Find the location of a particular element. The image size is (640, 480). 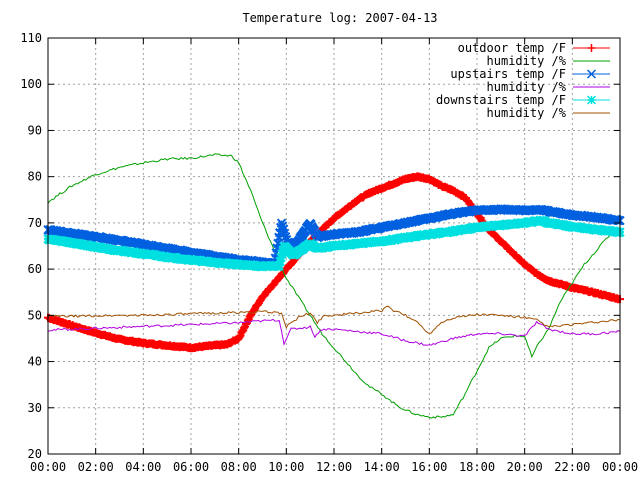

y-tick-label: 30 is located at coordinates (35, 408).